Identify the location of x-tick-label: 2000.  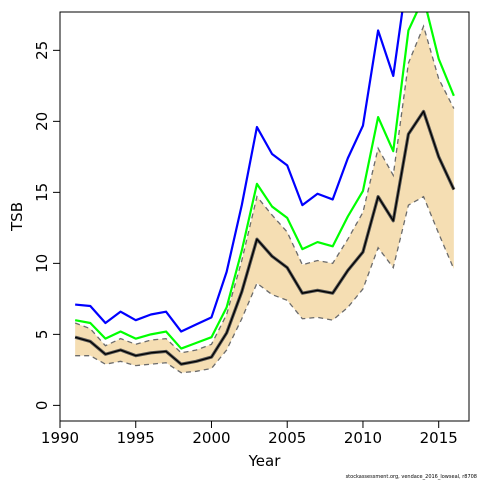
(211, 438).